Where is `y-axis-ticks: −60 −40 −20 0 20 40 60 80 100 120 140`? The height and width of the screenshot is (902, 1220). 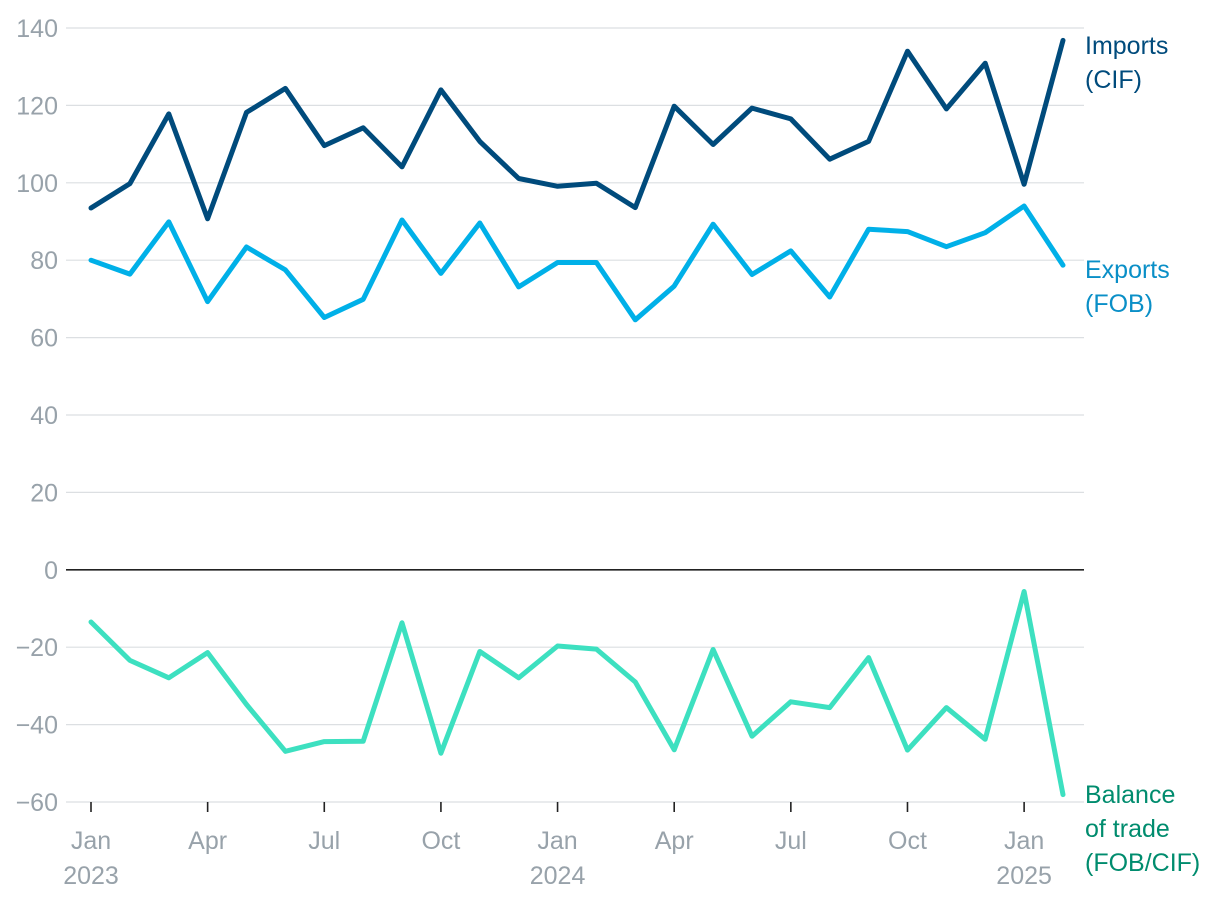 y-axis-ticks: −60 −40 −20 0 20 40 60 80 100 120 140 is located at coordinates (37, 416).